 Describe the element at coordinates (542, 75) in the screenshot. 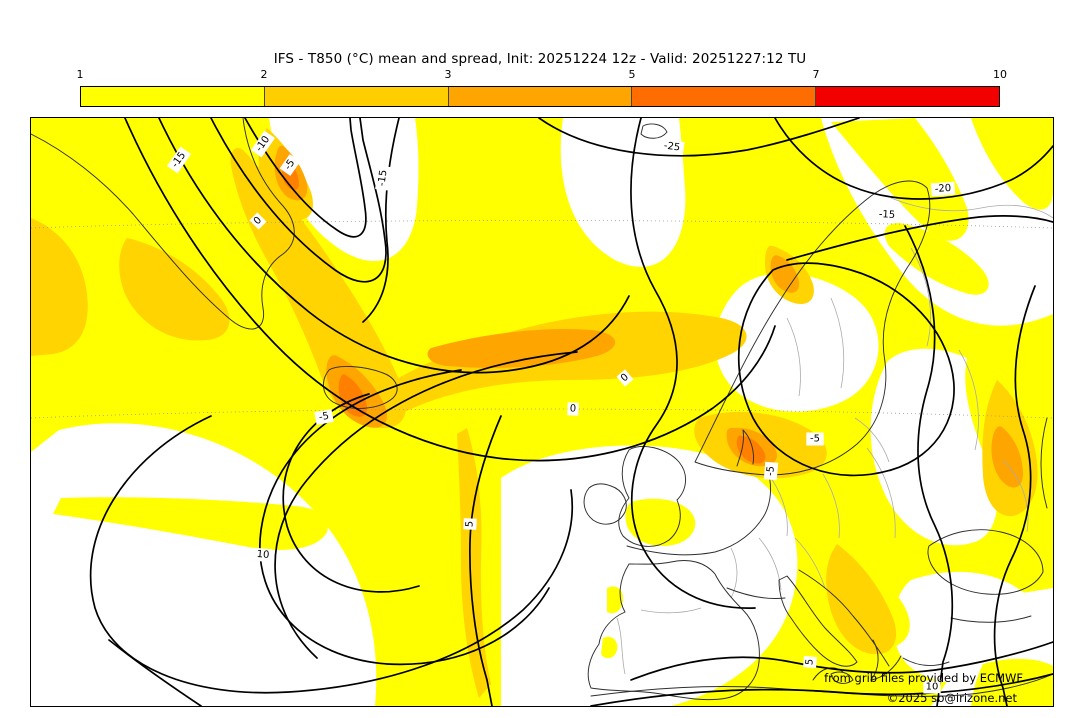

I see `colorbar-ticks: 1 2 3 5 7 10` at that location.